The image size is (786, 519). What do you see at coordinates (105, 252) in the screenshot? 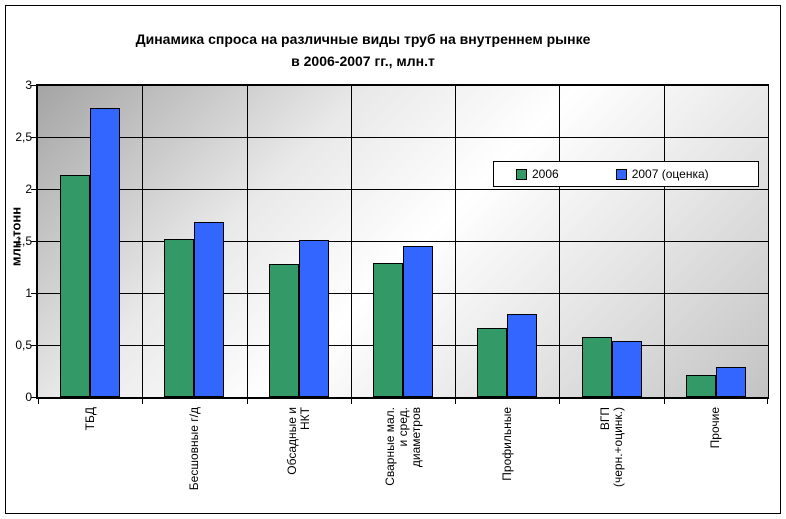
I see `bar-2007 (оценка)-1` at bounding box center [105, 252].